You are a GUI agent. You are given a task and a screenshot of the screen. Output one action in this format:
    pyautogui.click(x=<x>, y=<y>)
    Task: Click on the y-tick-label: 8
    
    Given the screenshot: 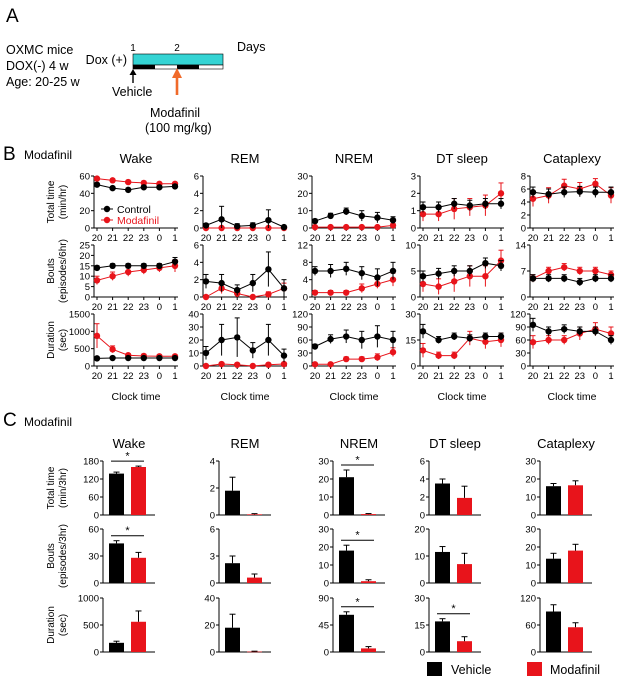 What is the action you would take?
    pyautogui.click(x=523, y=177)
    